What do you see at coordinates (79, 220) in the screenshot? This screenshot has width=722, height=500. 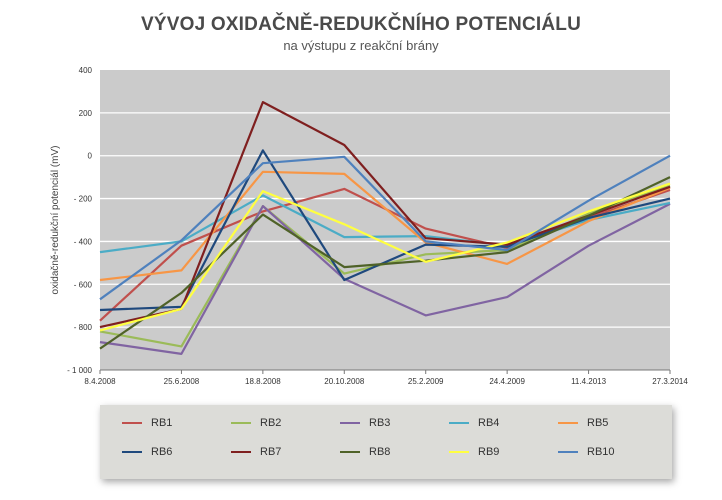 I see `y-axis-ticks: 400 200 0 - 200 - 400 - 600 - 800 - 1 000` at bounding box center [79, 220].